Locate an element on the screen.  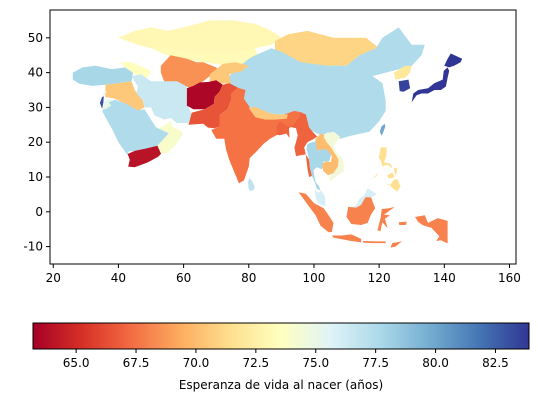
region-oman-uae is located at coordinates (169, 137).